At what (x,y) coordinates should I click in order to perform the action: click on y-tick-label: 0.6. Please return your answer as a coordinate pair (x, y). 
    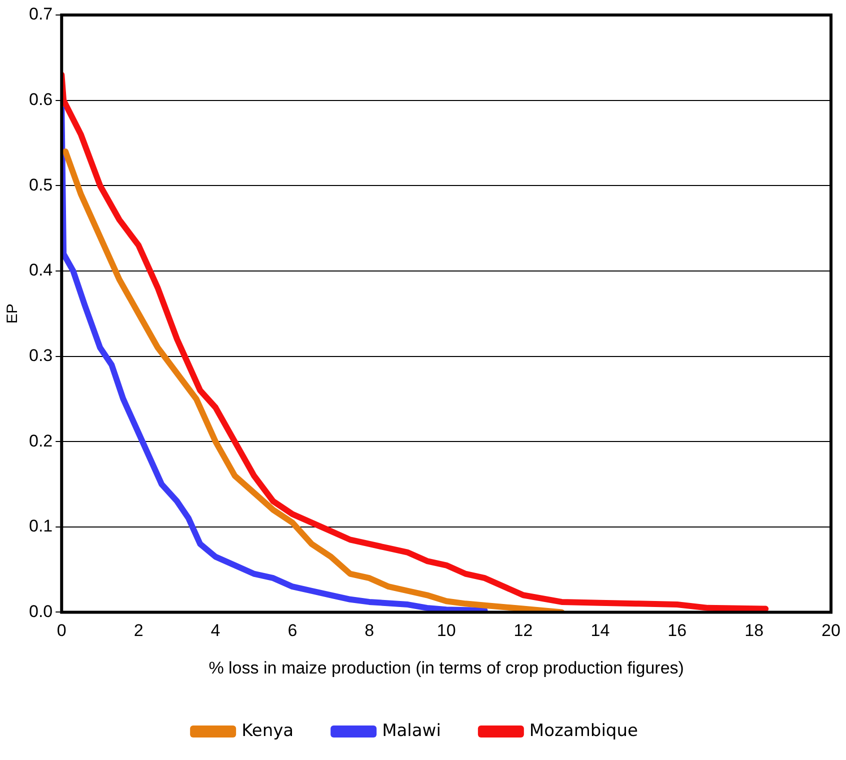
    Looking at the image, I should click on (40, 99).